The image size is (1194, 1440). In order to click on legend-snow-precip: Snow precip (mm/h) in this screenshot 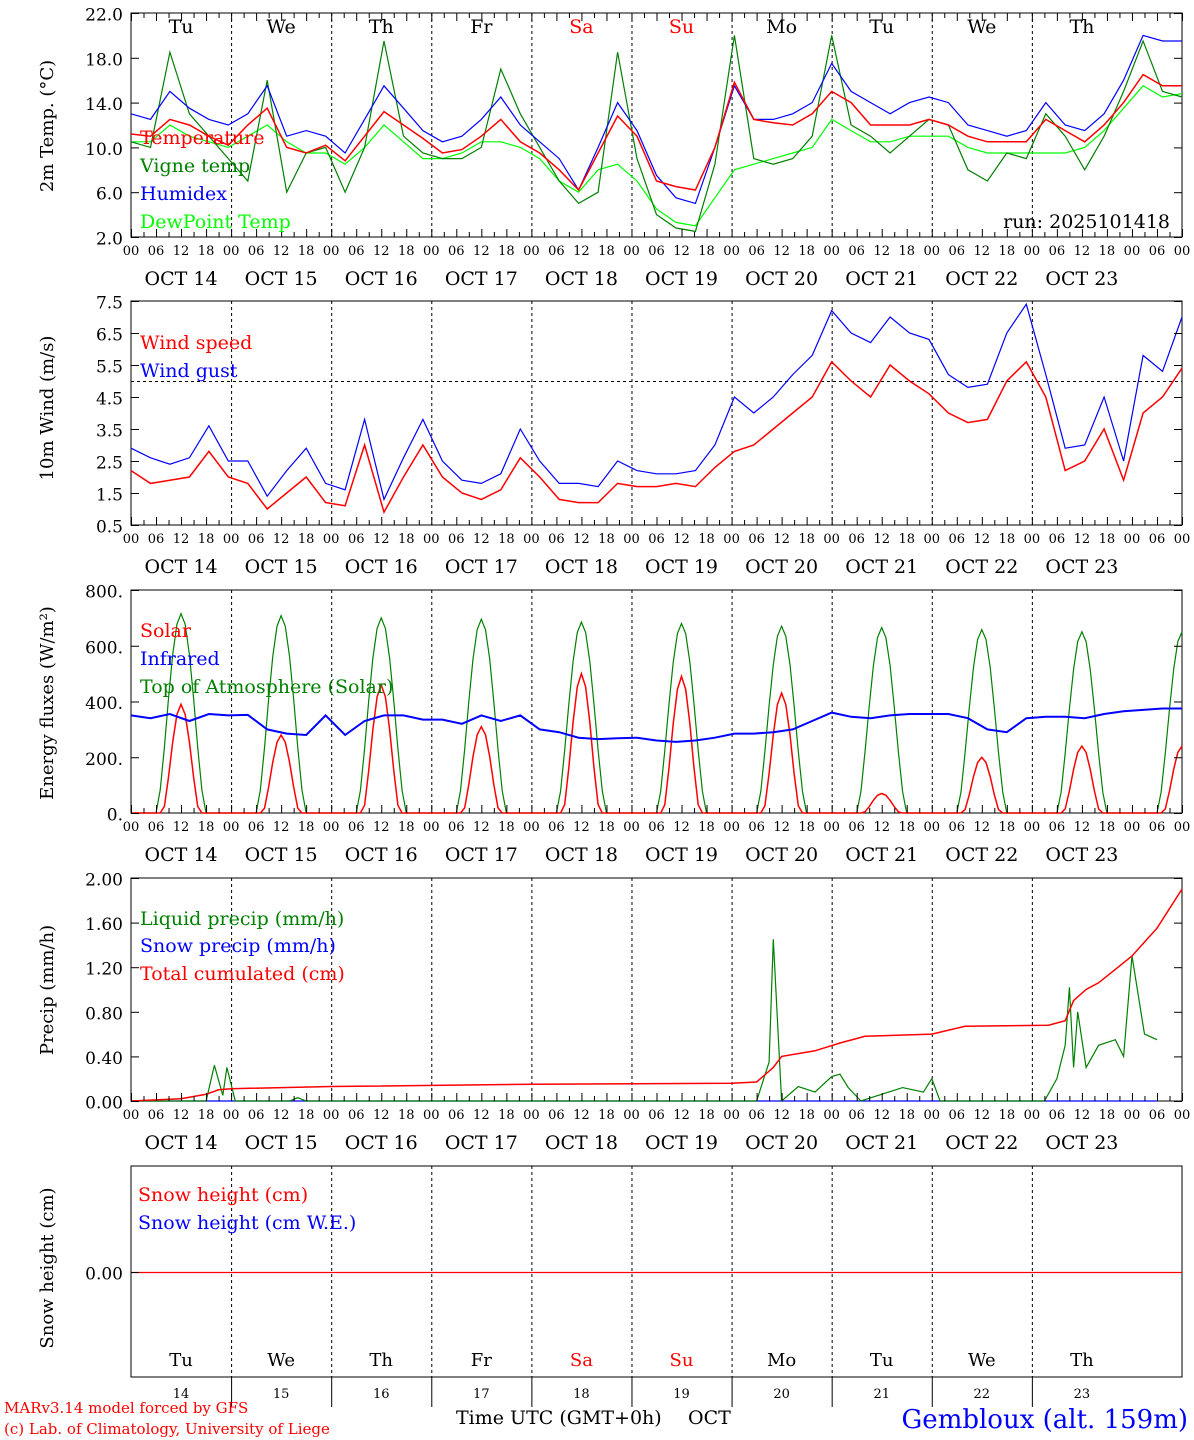, I will do `click(238, 946)`.